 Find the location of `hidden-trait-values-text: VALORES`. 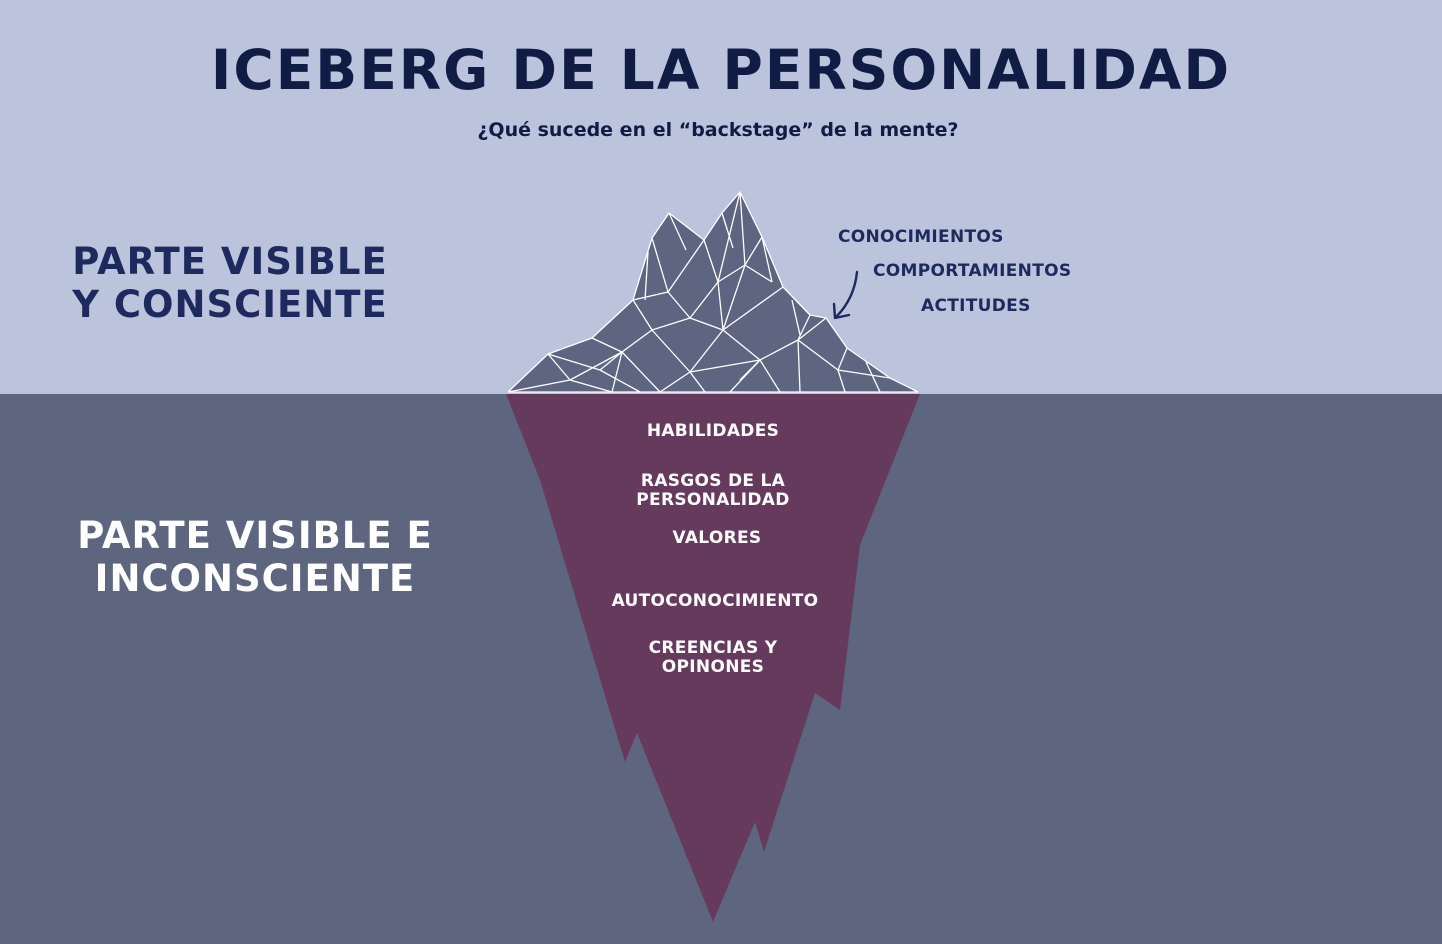

hidden-trait-values-text: VALORES is located at coordinates (717, 538).